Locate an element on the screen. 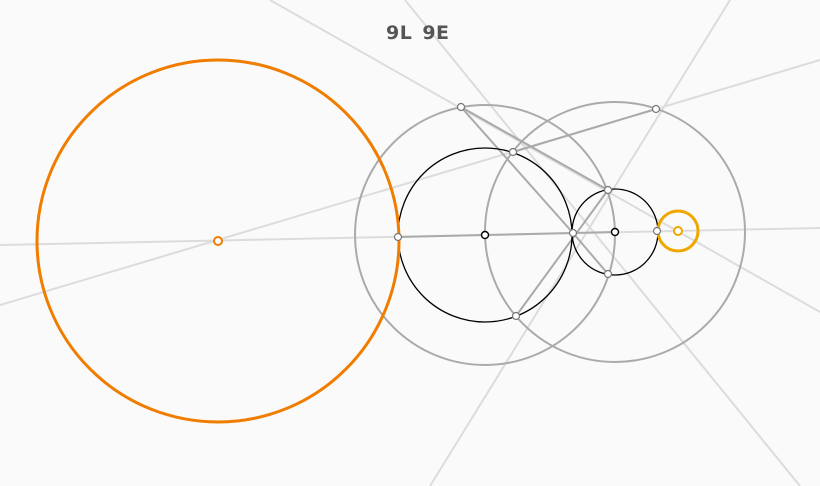  move-count-l: 9L is located at coordinates (399, 33).